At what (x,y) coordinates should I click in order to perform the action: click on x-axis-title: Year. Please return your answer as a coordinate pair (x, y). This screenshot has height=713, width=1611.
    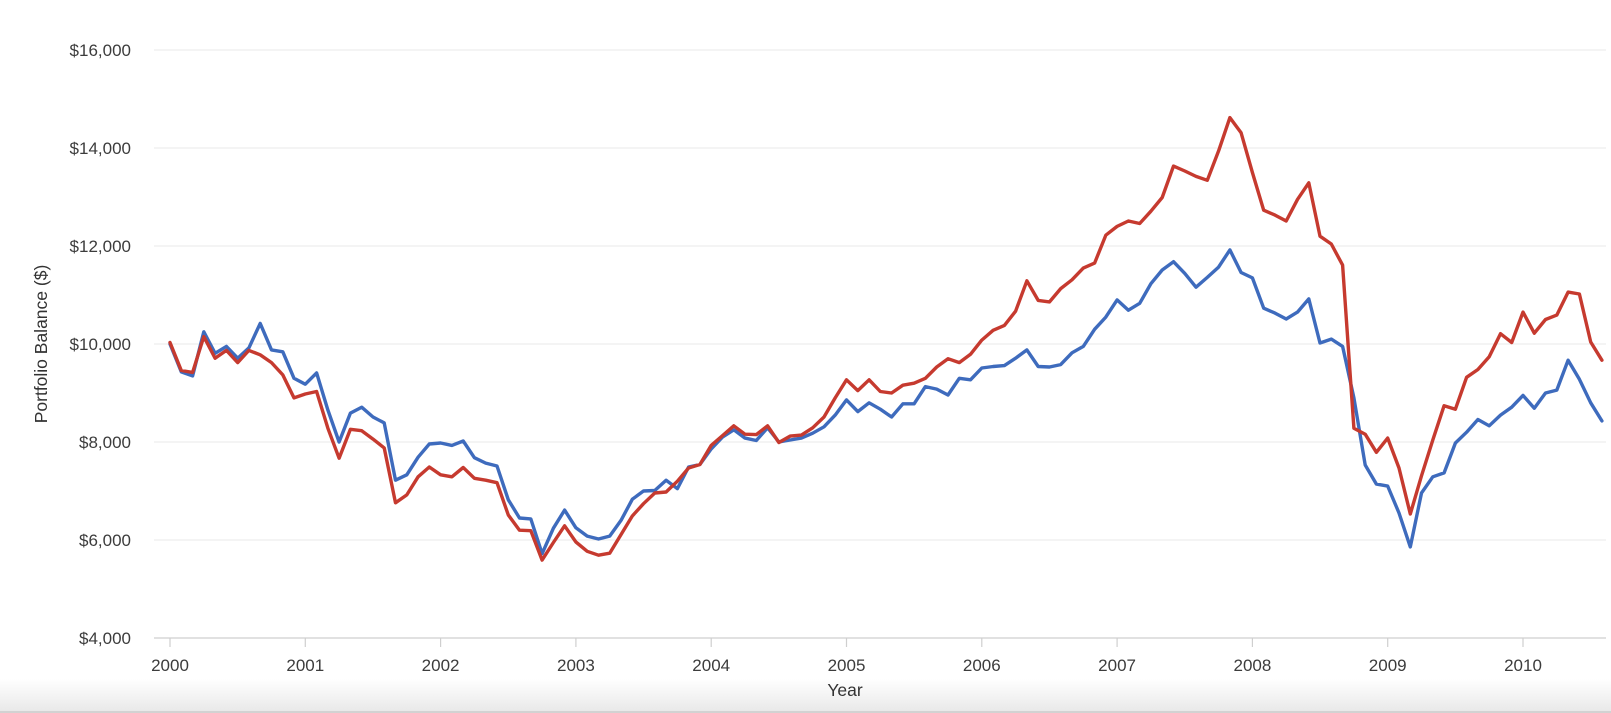
    Looking at the image, I should click on (845, 690).